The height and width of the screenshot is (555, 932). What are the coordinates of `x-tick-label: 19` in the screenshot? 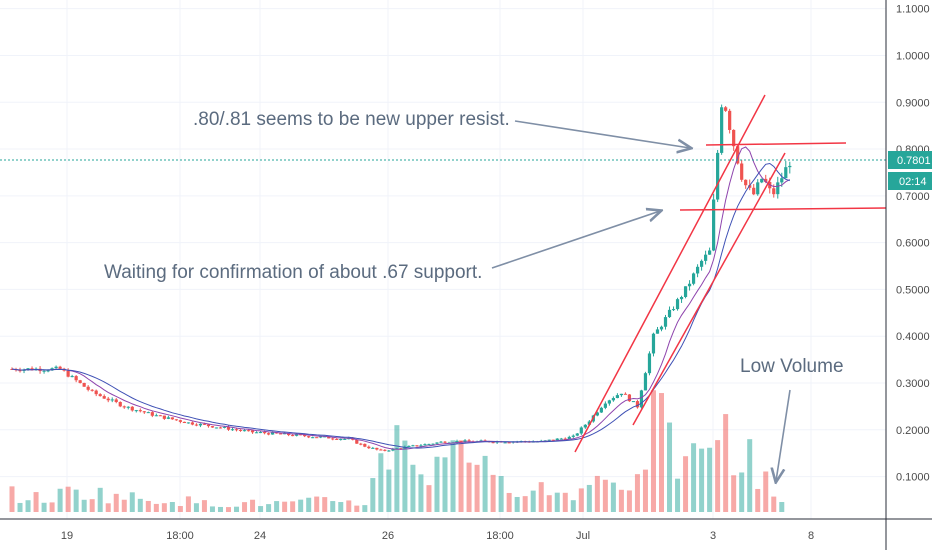 It's located at (67, 536).